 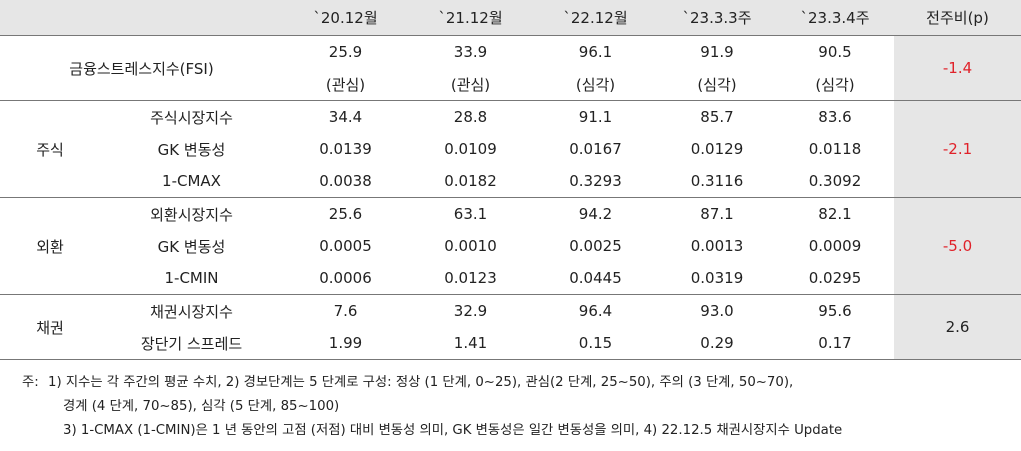 I want to click on table-cell: 0.0445, so click(x=595, y=278).